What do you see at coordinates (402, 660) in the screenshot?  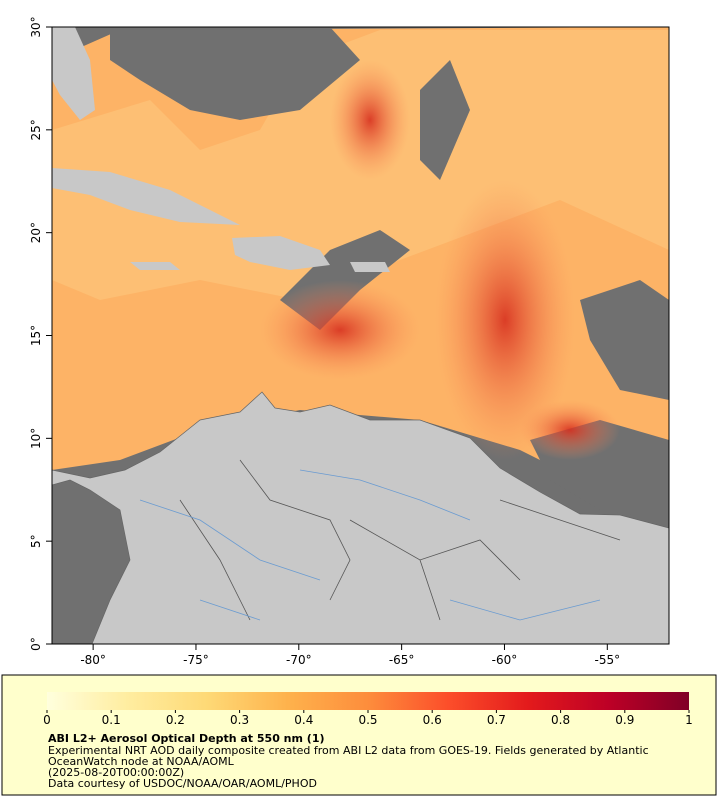 I see `x-tick-label: -65°` at bounding box center [402, 660].